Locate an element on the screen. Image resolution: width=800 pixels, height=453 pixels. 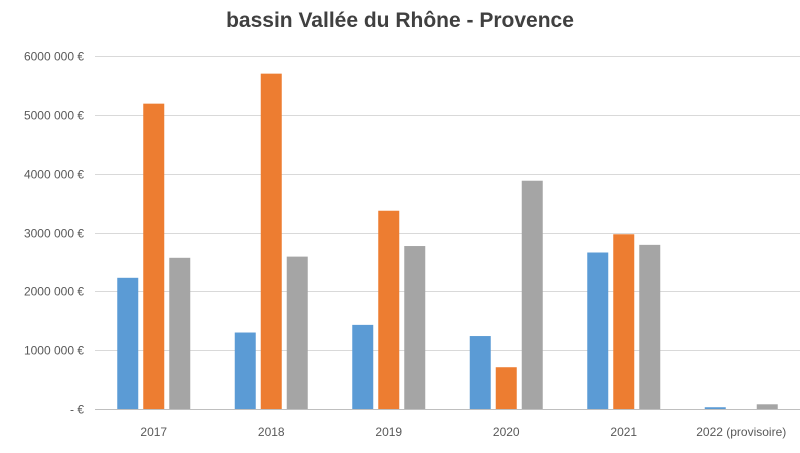
y-tick-label: - € is located at coordinates (77, 410).